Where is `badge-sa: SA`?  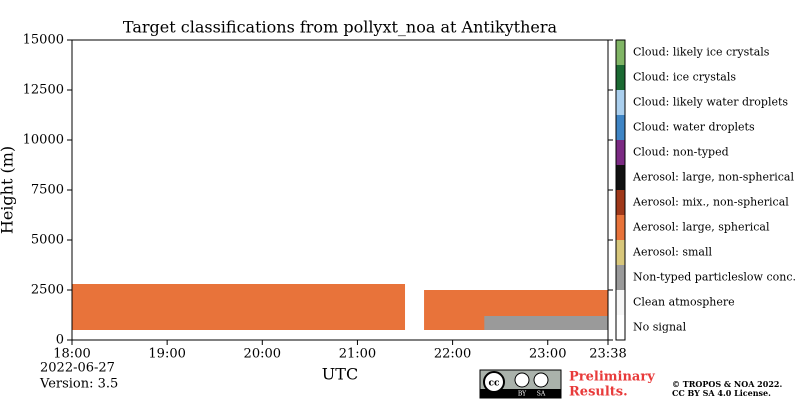
badge-sa: SA is located at coordinates (541, 394).